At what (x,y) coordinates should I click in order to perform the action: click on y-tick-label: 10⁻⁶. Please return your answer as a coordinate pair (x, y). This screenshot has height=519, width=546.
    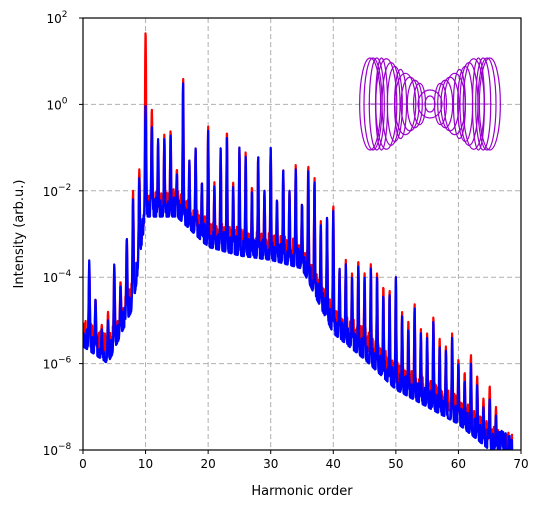
    Looking at the image, I should click on (57, 364).